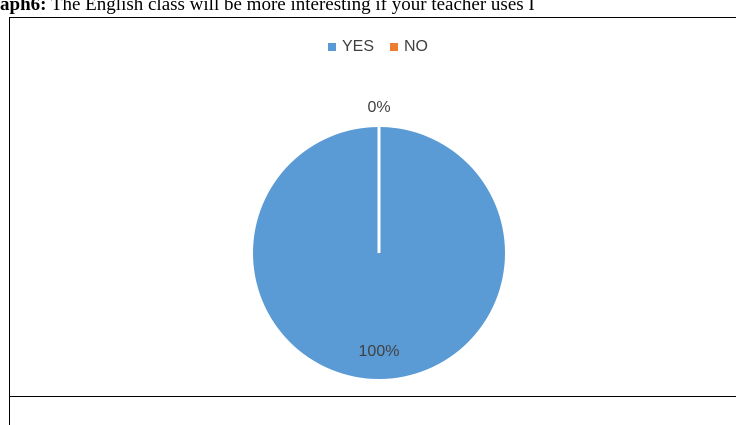 The height and width of the screenshot is (425, 736). I want to click on chart-legend: YES NO, so click(368, 47).